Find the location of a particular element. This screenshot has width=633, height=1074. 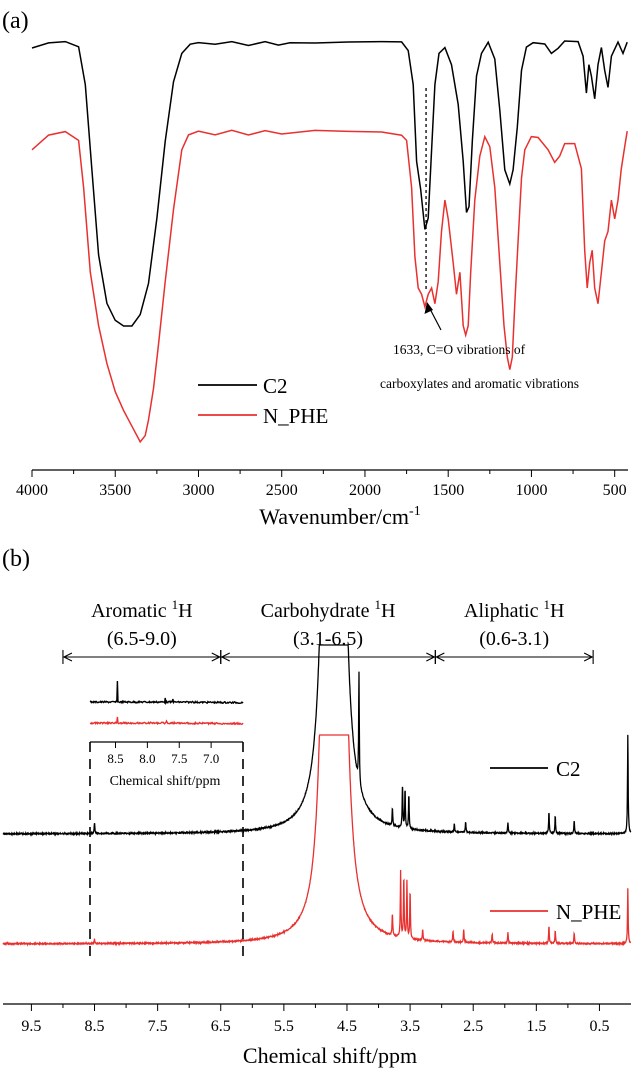

x-tick-label-a-3500: 3500 is located at coordinates (115, 490).